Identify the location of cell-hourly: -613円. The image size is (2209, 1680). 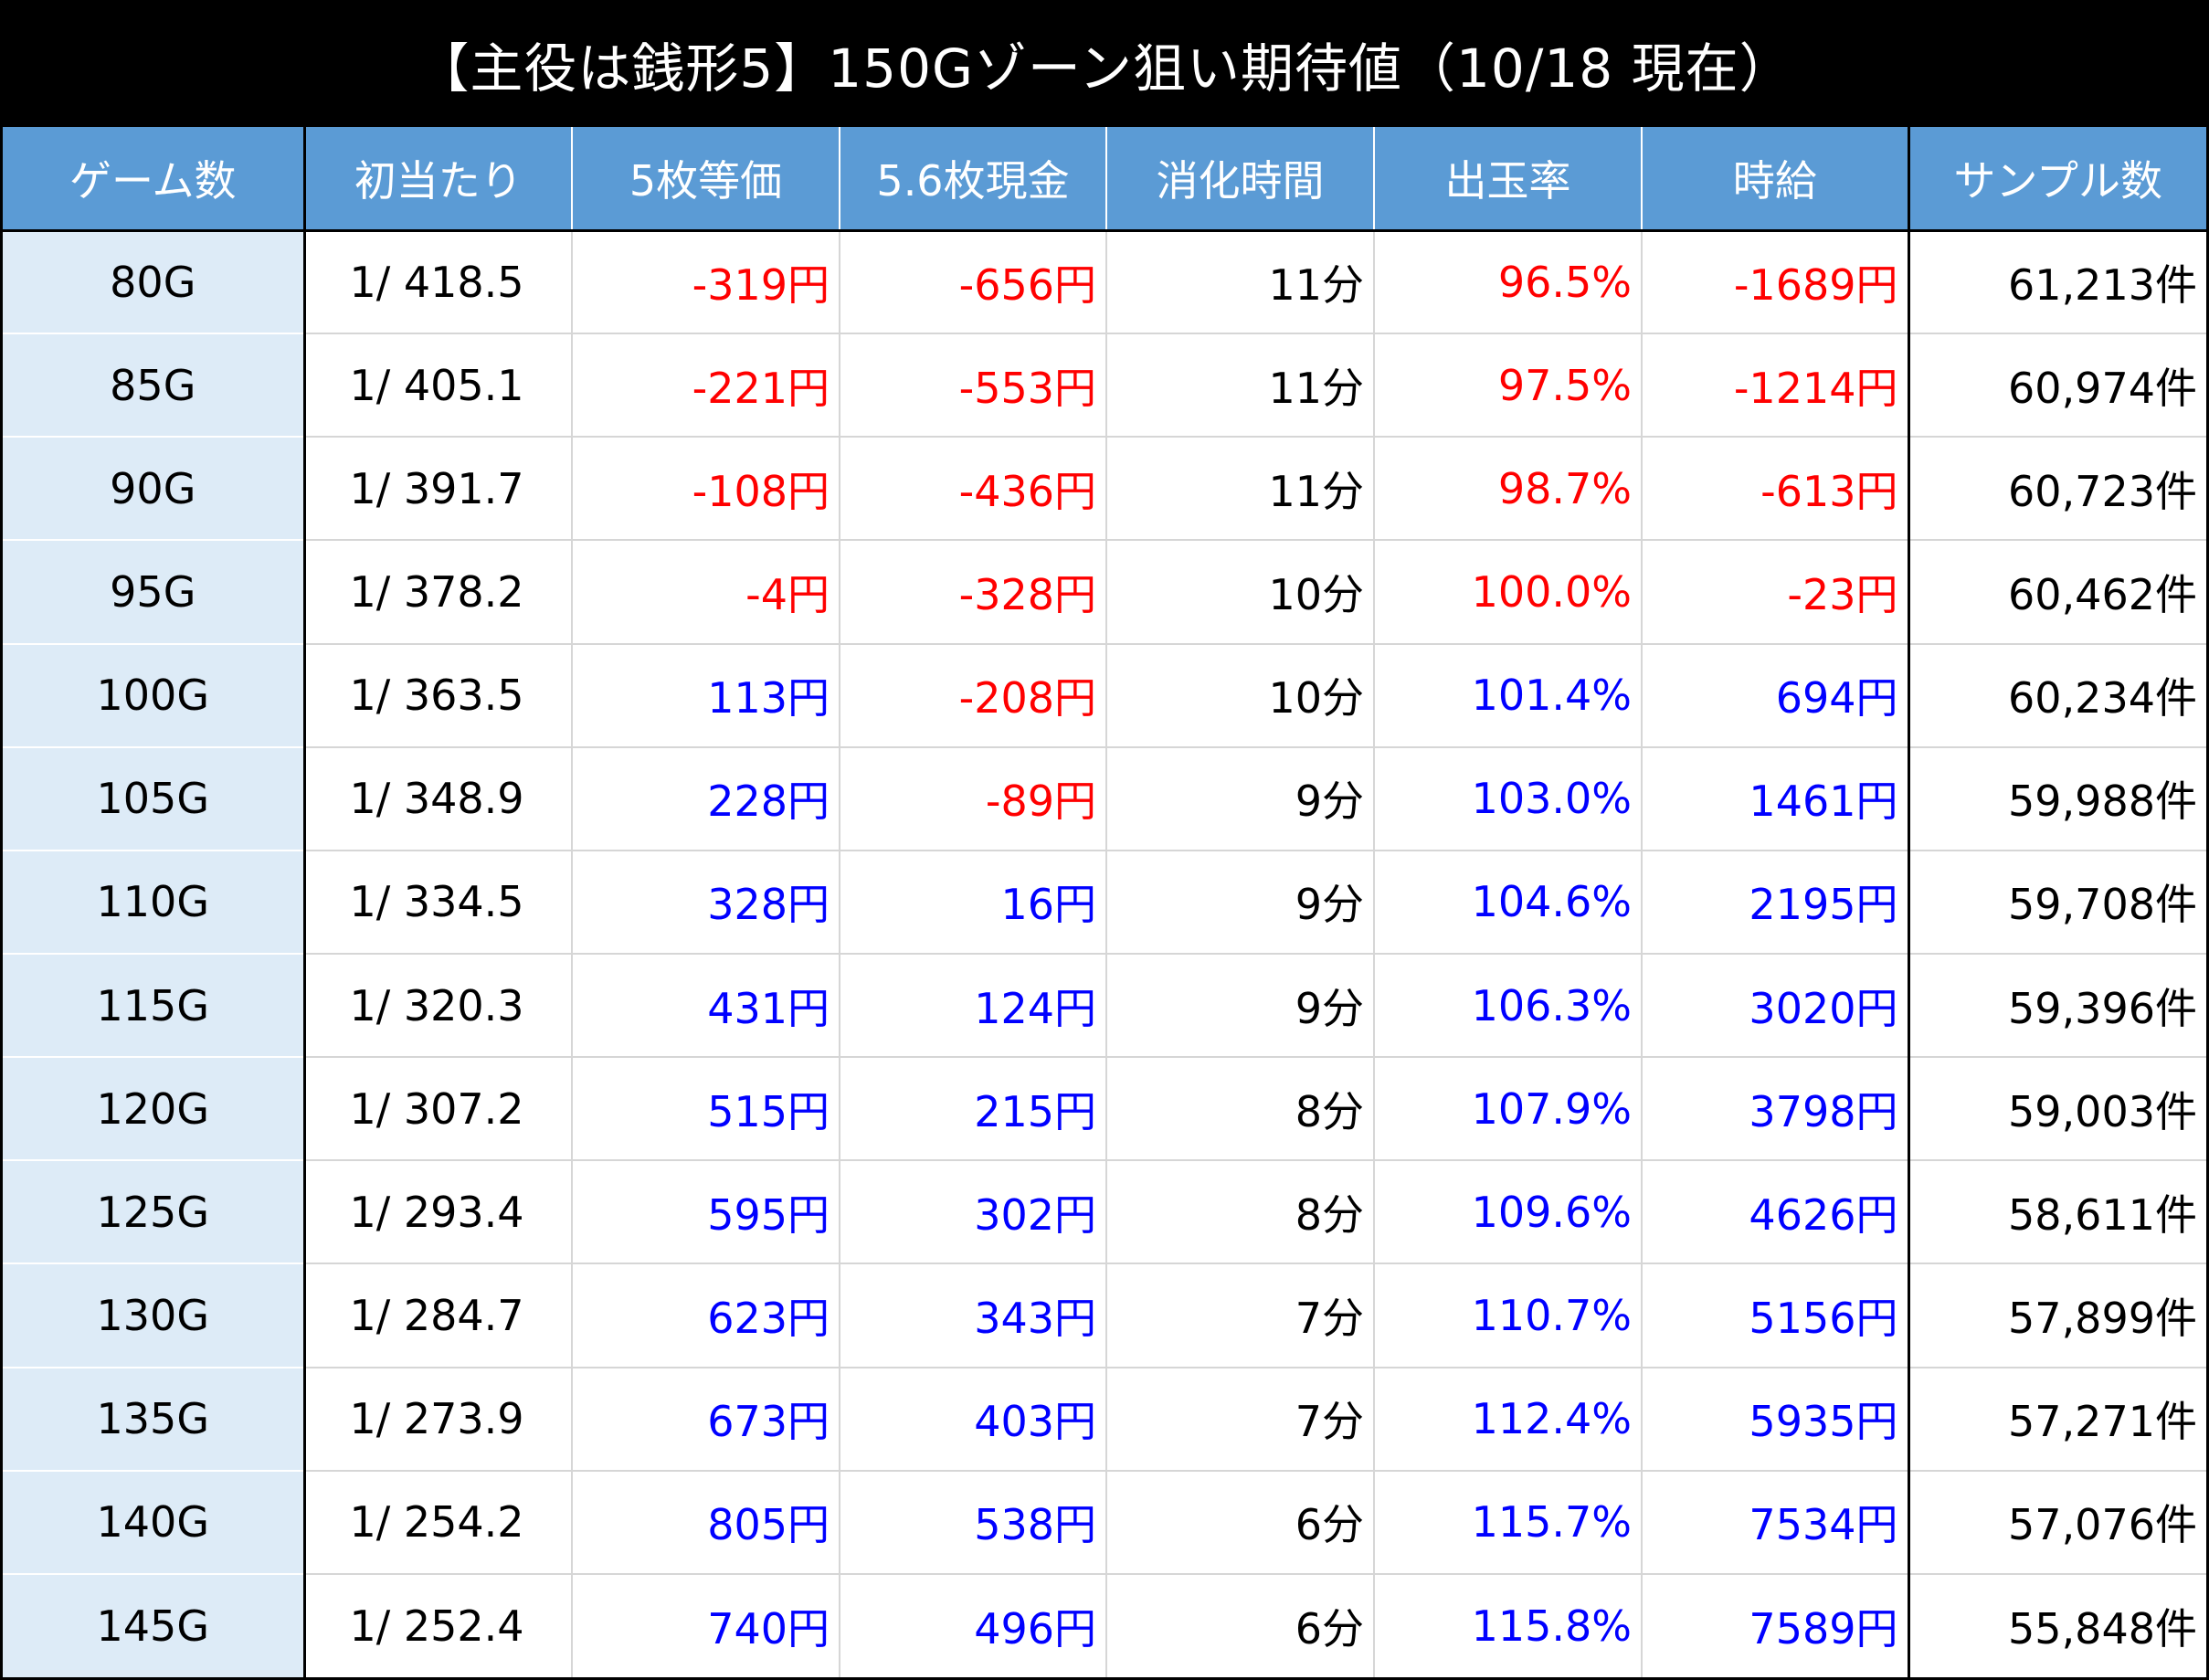
(1776, 489).